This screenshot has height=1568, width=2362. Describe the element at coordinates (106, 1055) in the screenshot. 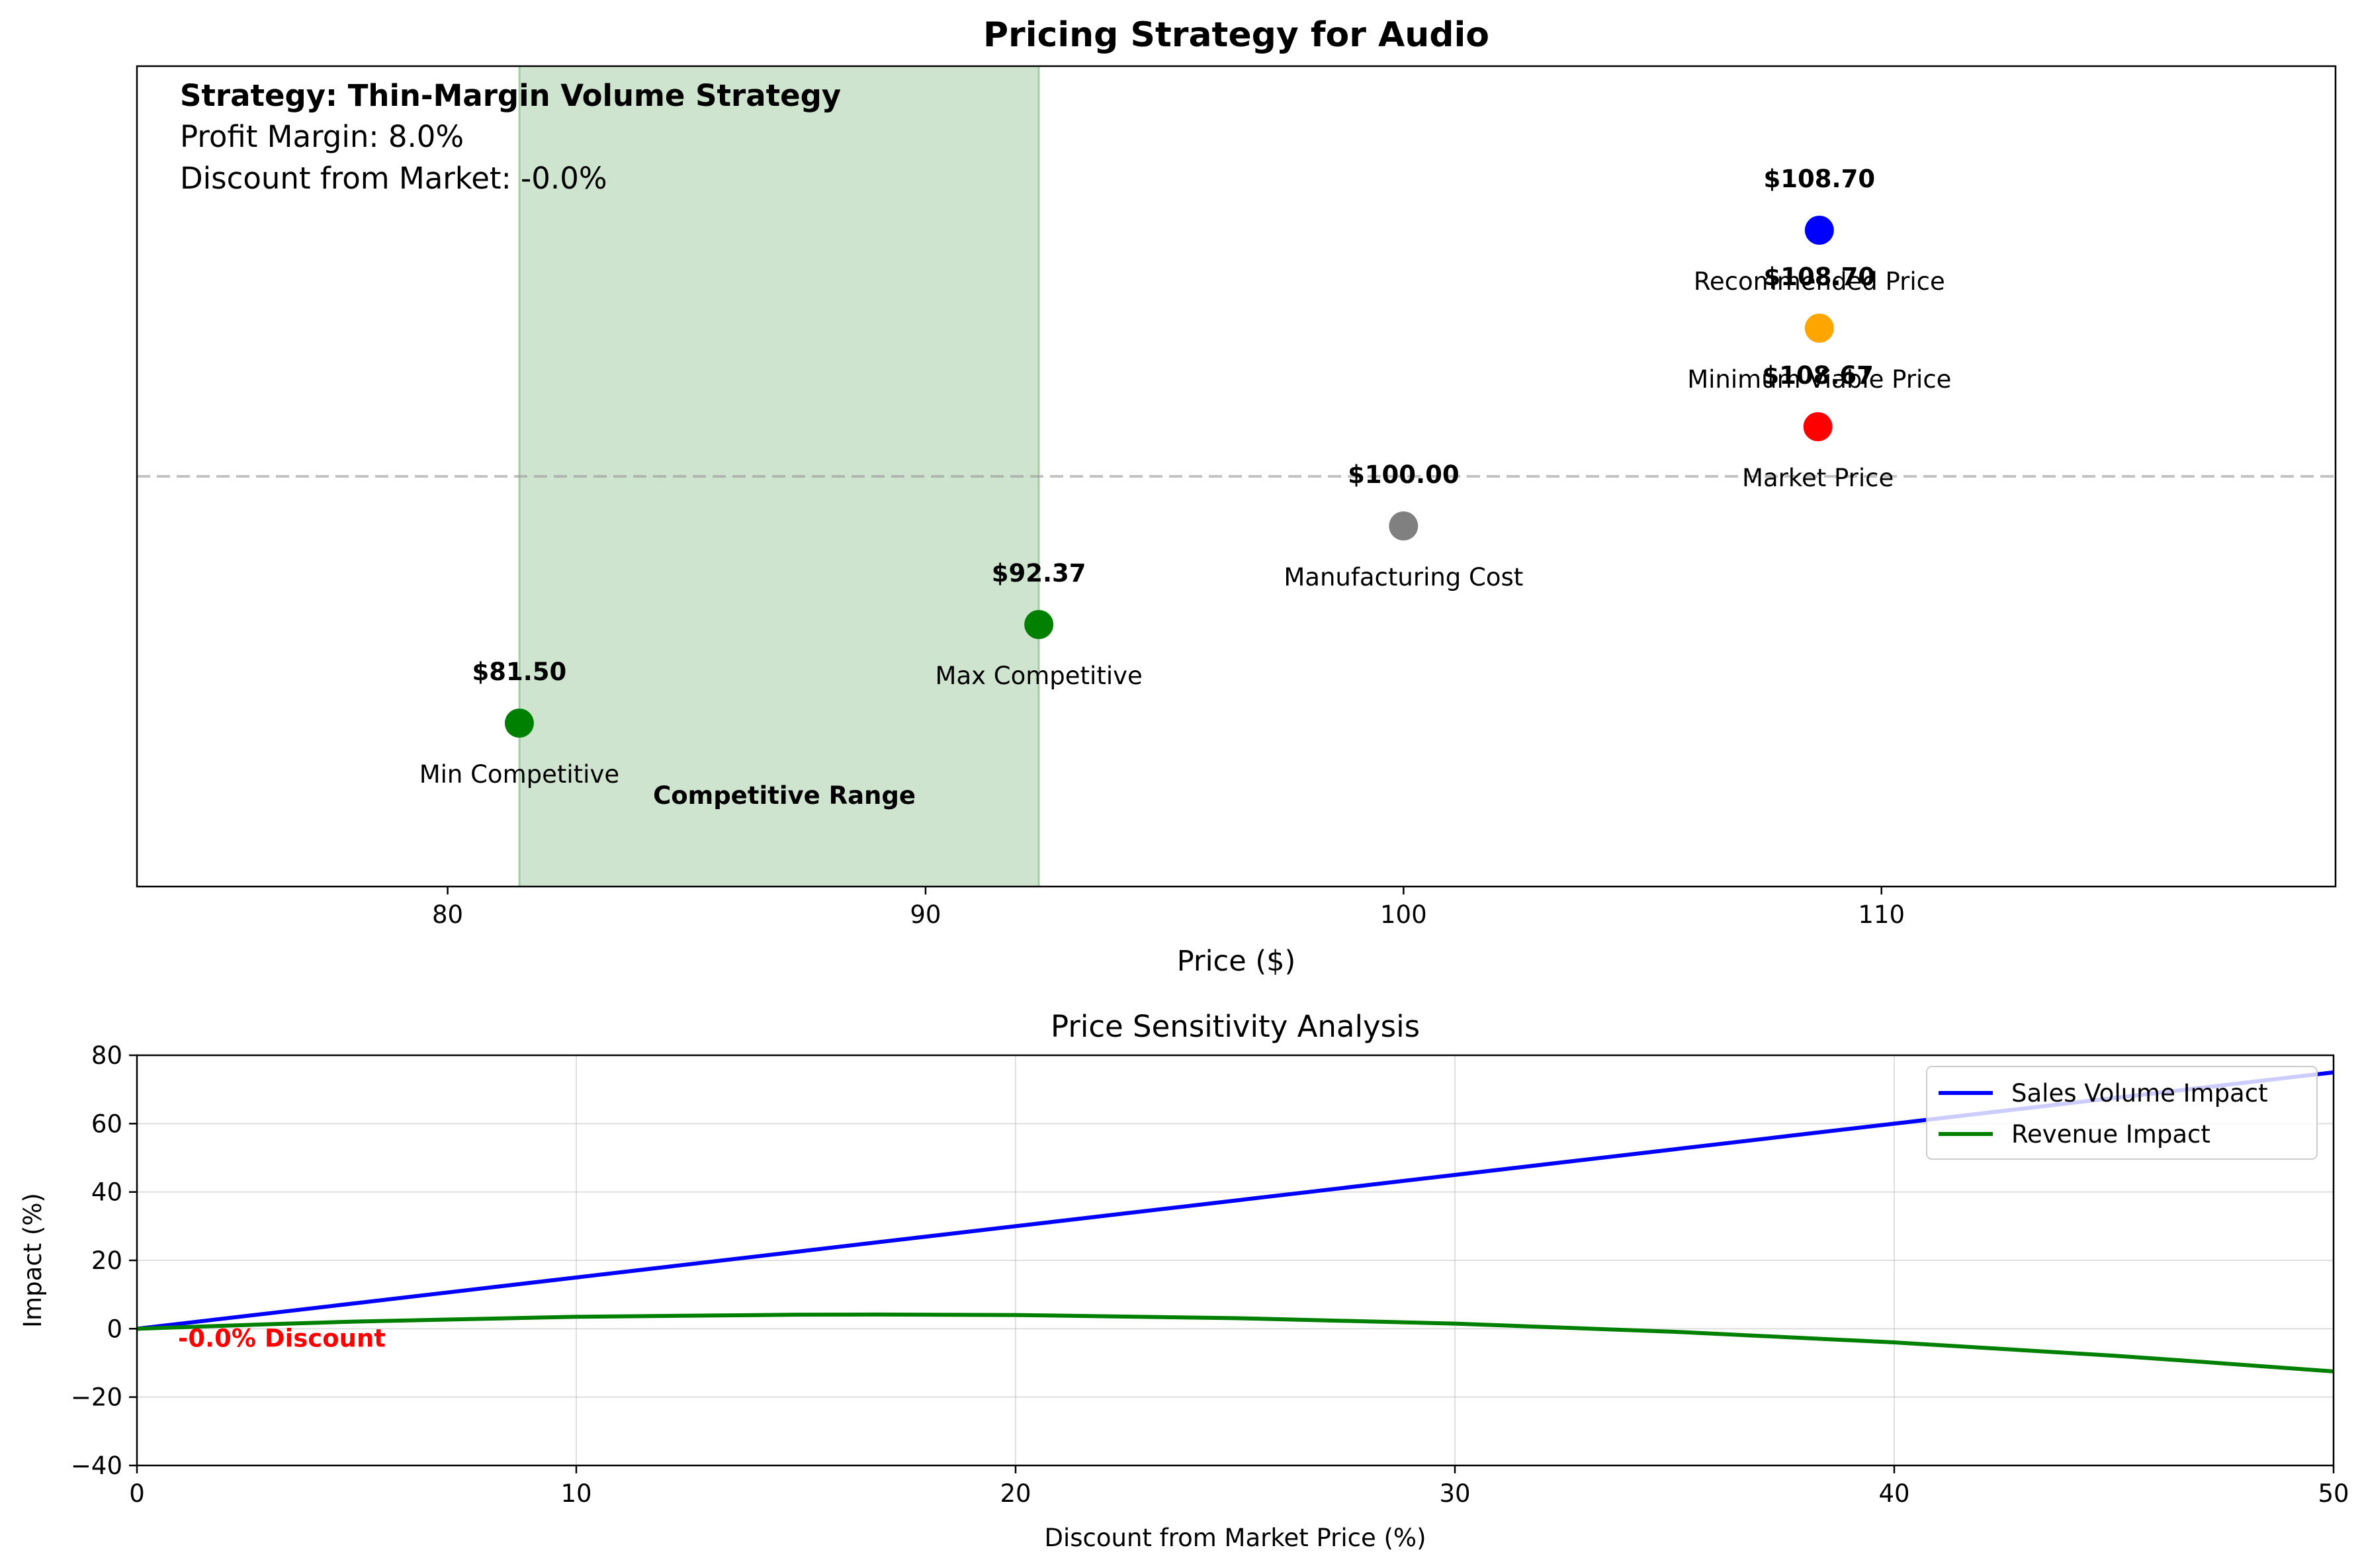

I see `y-tick-label: 80` at that location.